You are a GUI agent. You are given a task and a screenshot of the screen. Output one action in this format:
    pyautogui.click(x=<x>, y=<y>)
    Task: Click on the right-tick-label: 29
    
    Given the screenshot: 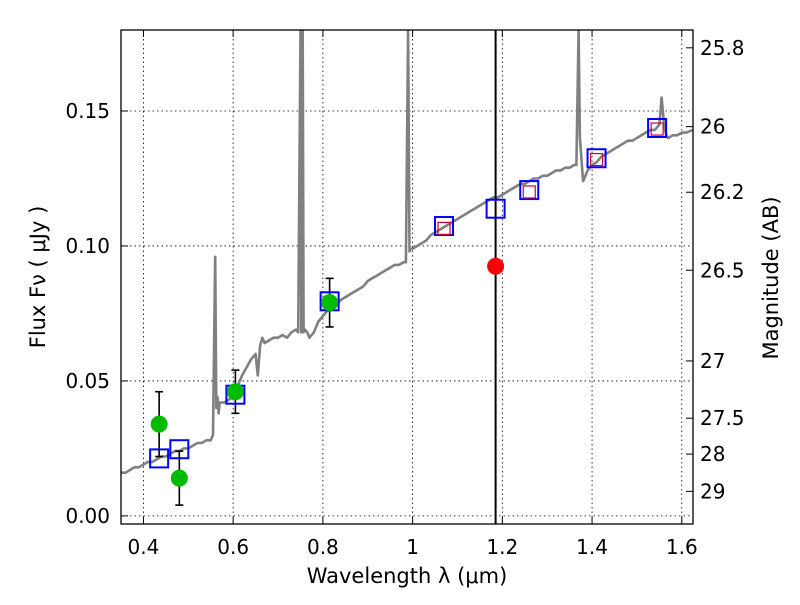 What is the action you would take?
    pyautogui.click(x=712, y=491)
    